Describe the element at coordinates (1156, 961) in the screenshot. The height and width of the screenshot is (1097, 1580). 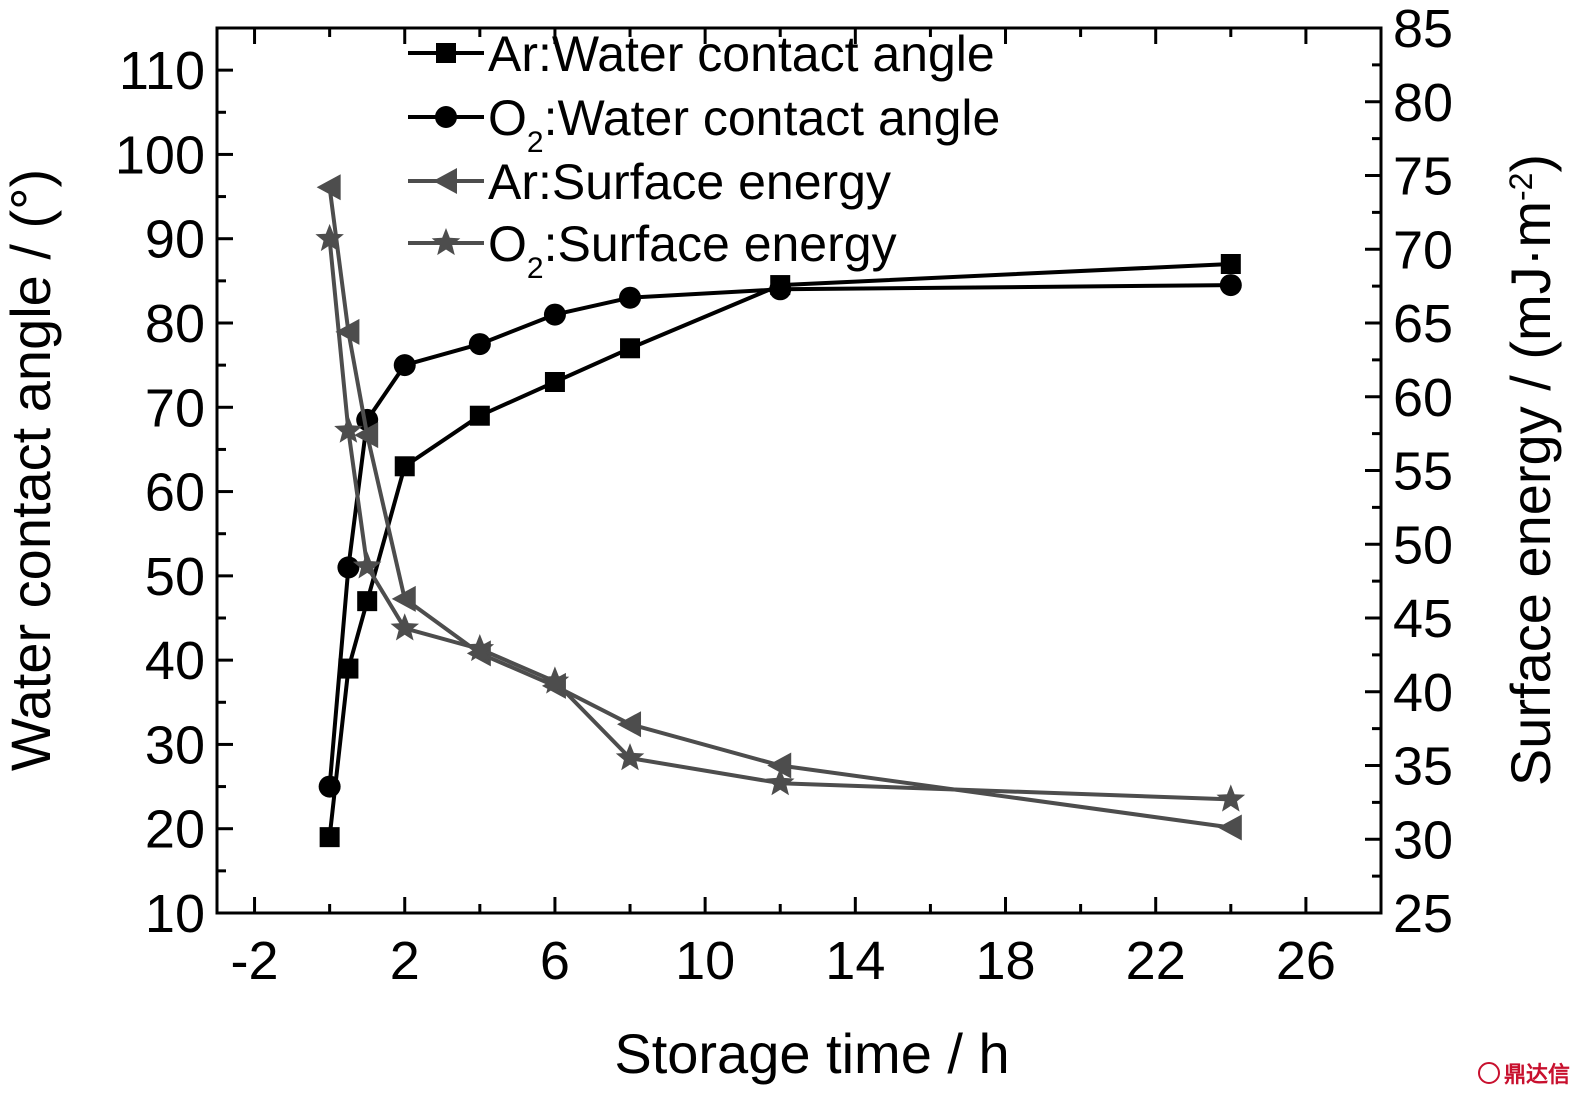
I see `x-tick-label: 22` at that location.